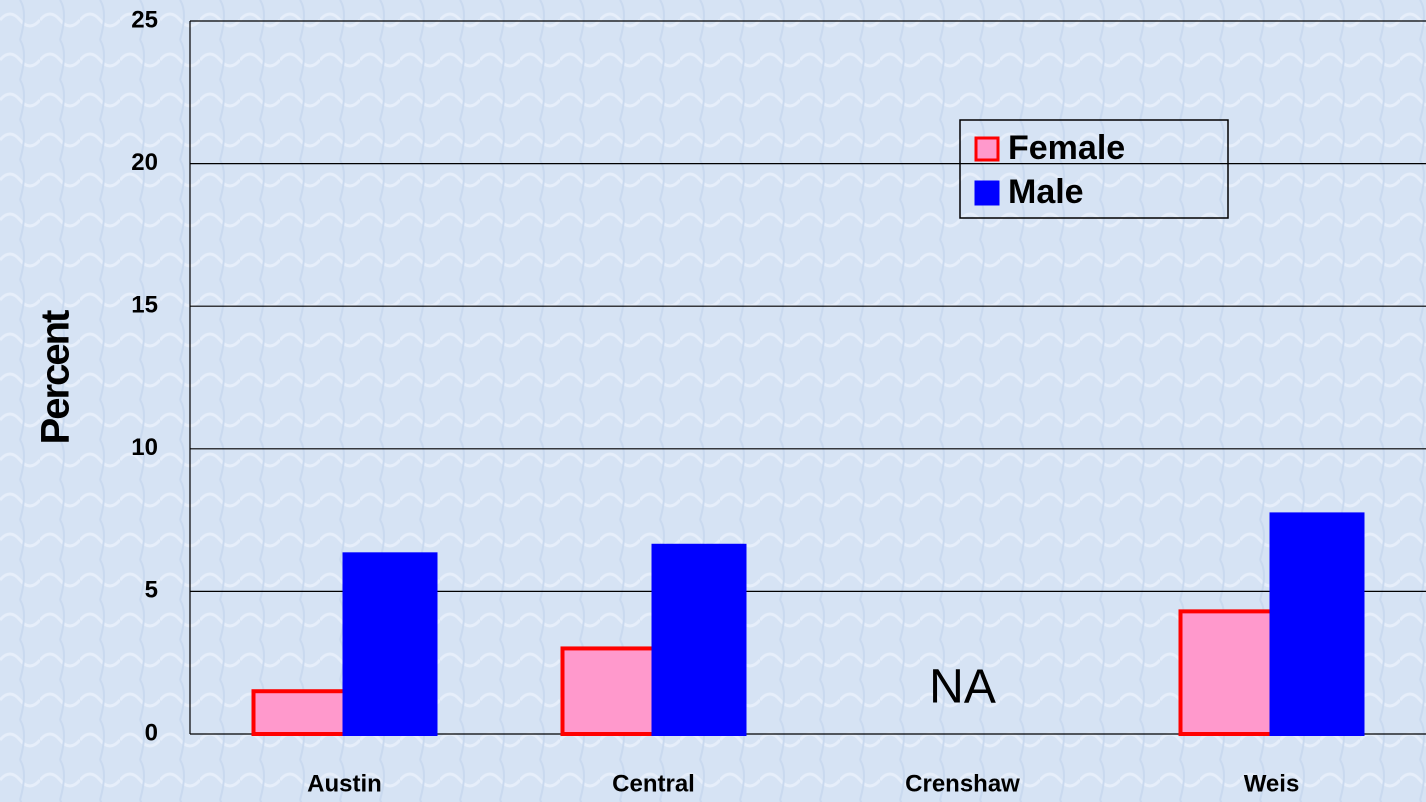 Image resolution: width=1426 pixels, height=802 pixels. Describe the element at coordinates (1094, 169) in the screenshot. I see `legend-box` at that location.